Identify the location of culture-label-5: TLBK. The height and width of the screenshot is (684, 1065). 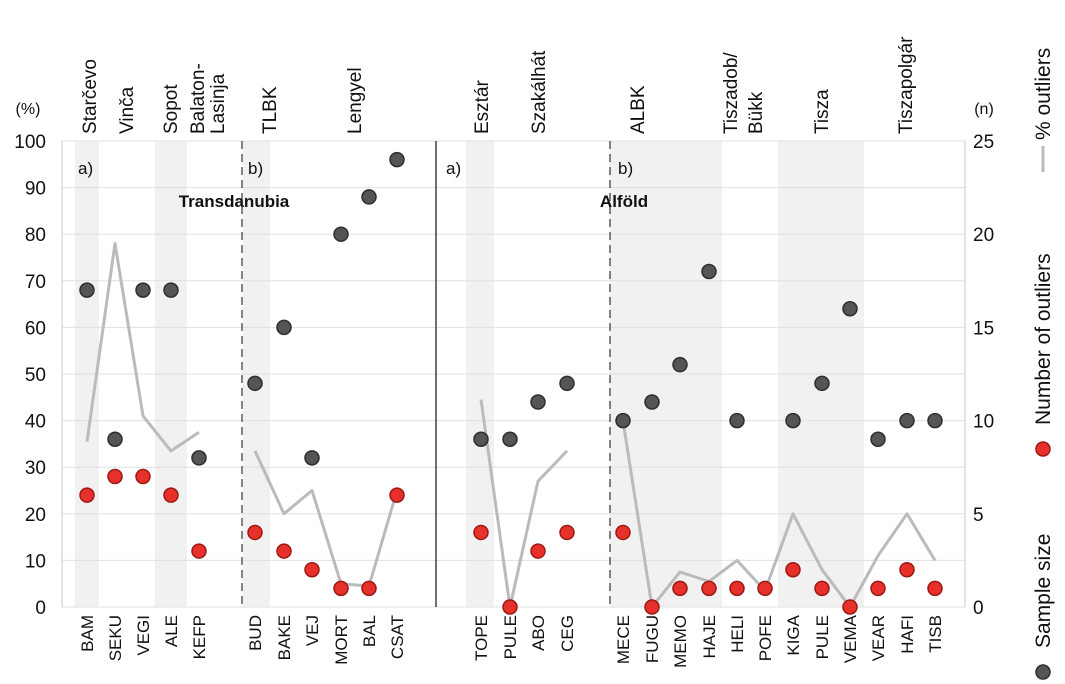
(270, 110).